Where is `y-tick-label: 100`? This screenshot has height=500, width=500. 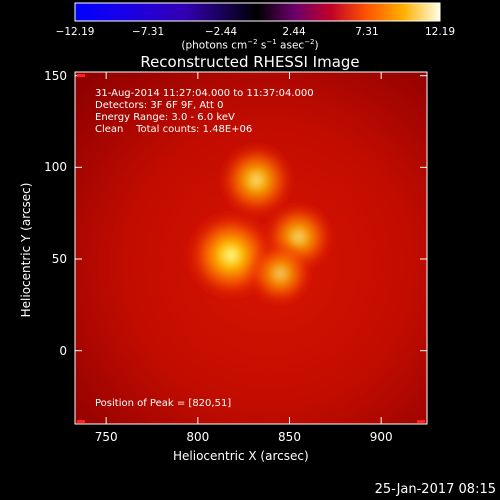 y-tick-label: 100 is located at coordinates (55, 167).